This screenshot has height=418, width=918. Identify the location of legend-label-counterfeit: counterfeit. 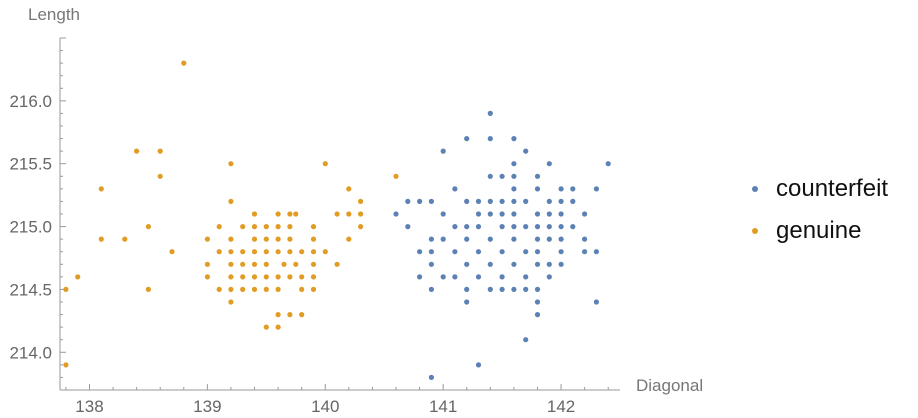
(832, 188).